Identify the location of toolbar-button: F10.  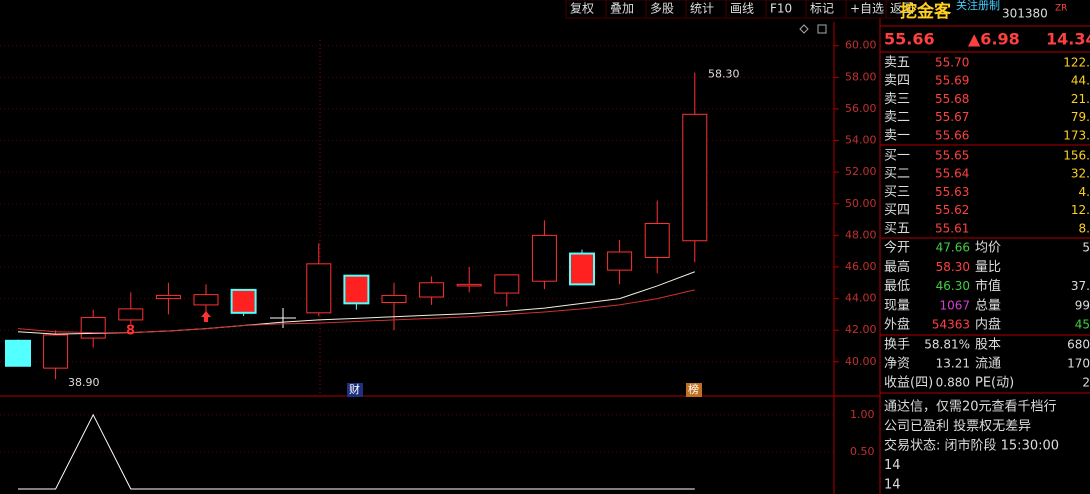
(781, 9).